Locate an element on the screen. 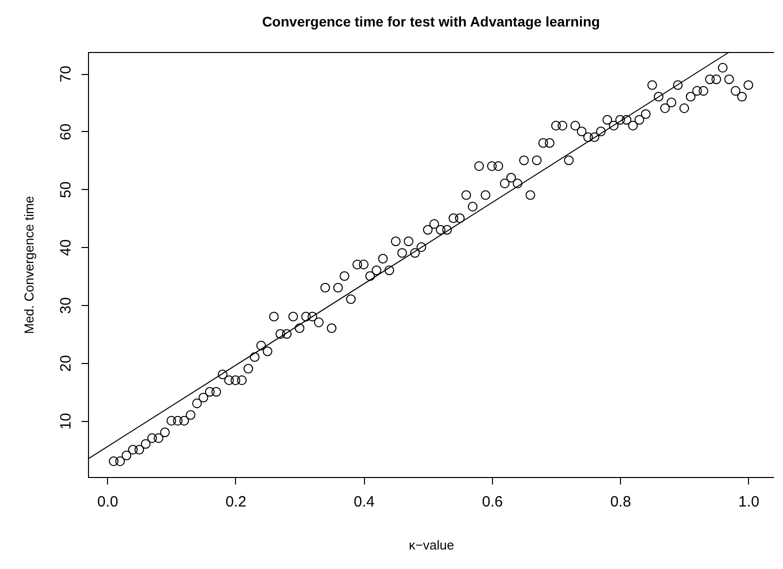 The image size is (783, 569). y-tick-label: 70 is located at coordinates (66, 74).